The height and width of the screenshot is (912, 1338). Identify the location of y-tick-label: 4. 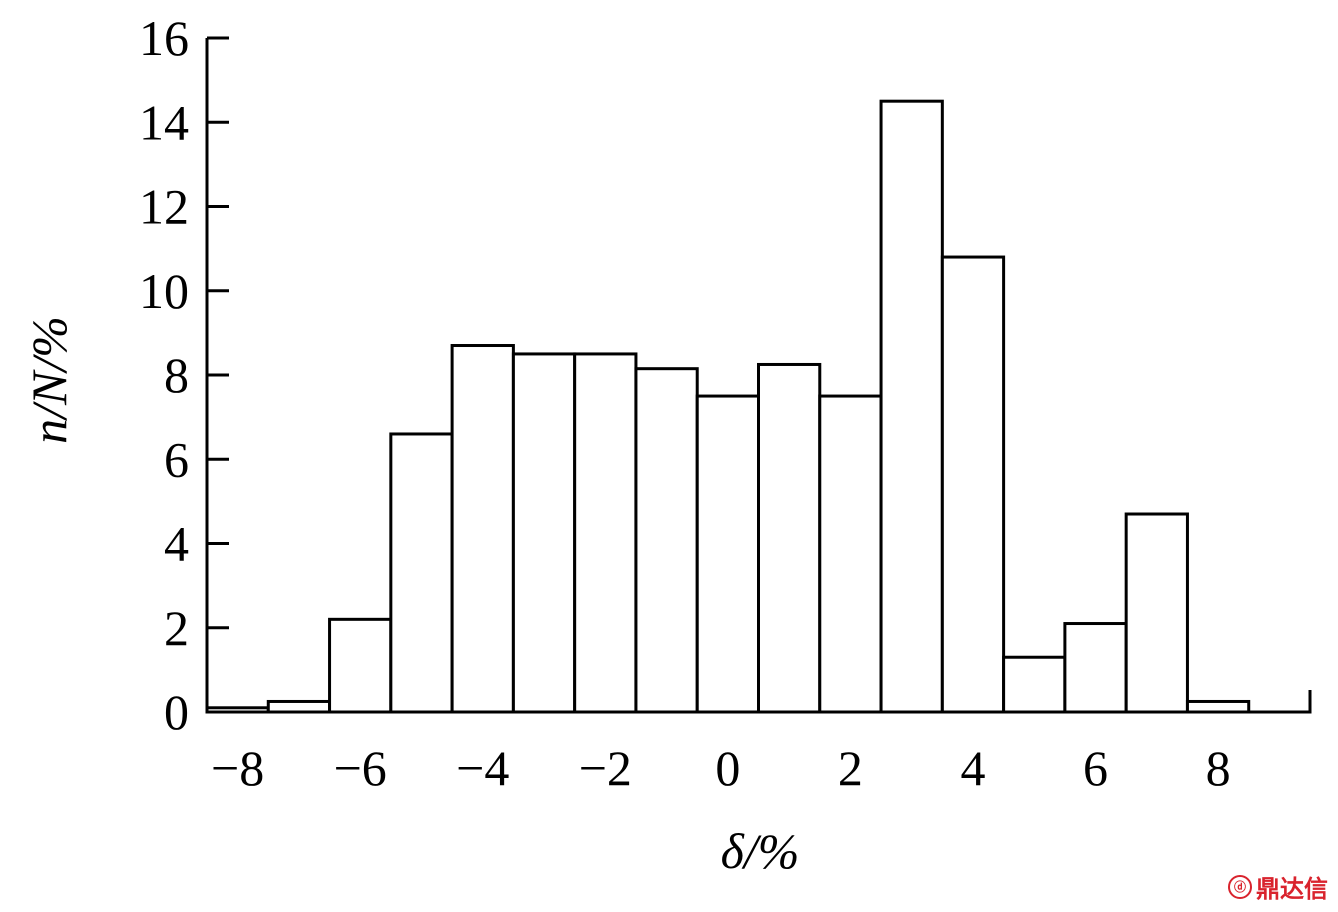
(176, 544).